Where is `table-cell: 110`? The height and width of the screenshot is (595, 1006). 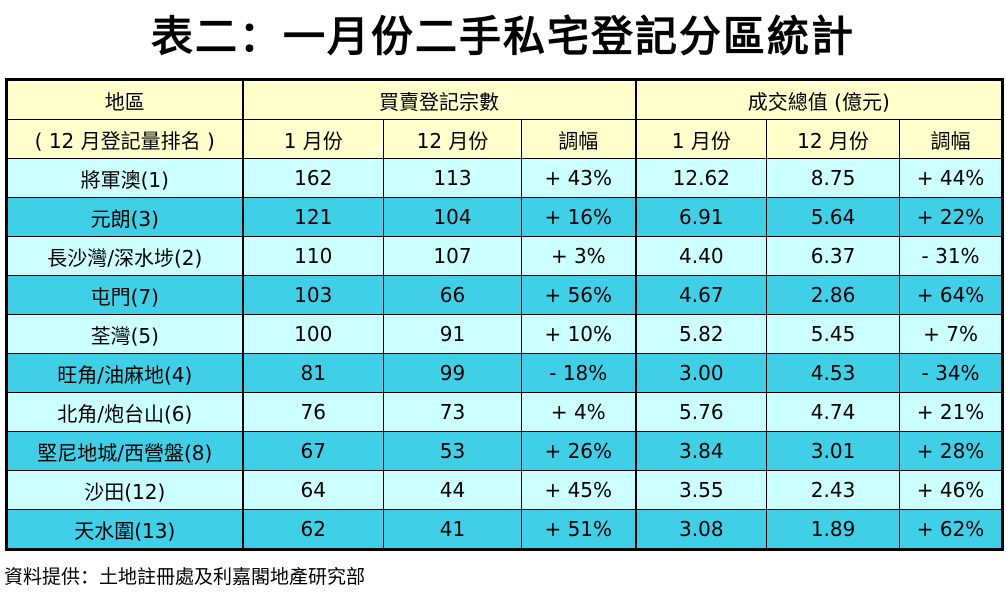 table-cell: 110 is located at coordinates (312, 256).